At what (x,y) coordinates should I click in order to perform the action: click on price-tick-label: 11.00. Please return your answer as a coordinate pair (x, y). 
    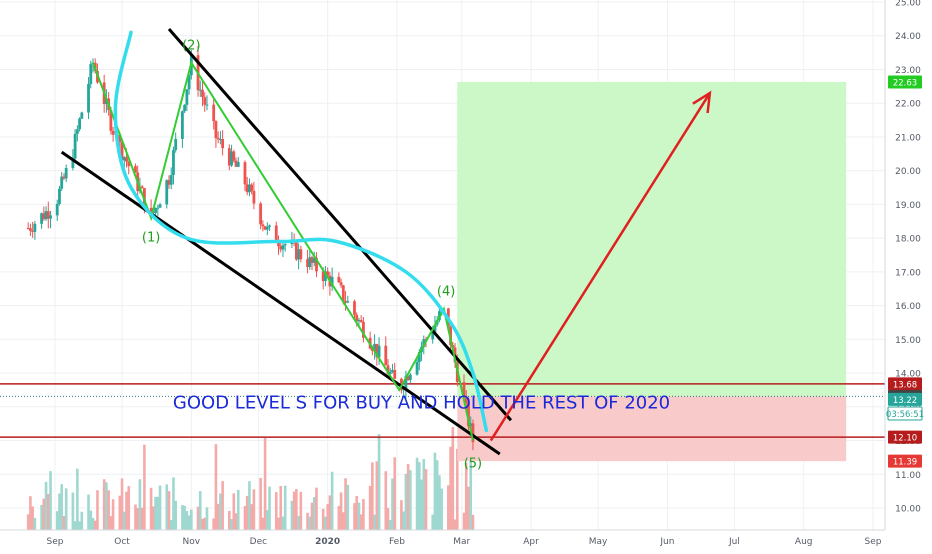
    Looking at the image, I should click on (908, 476).